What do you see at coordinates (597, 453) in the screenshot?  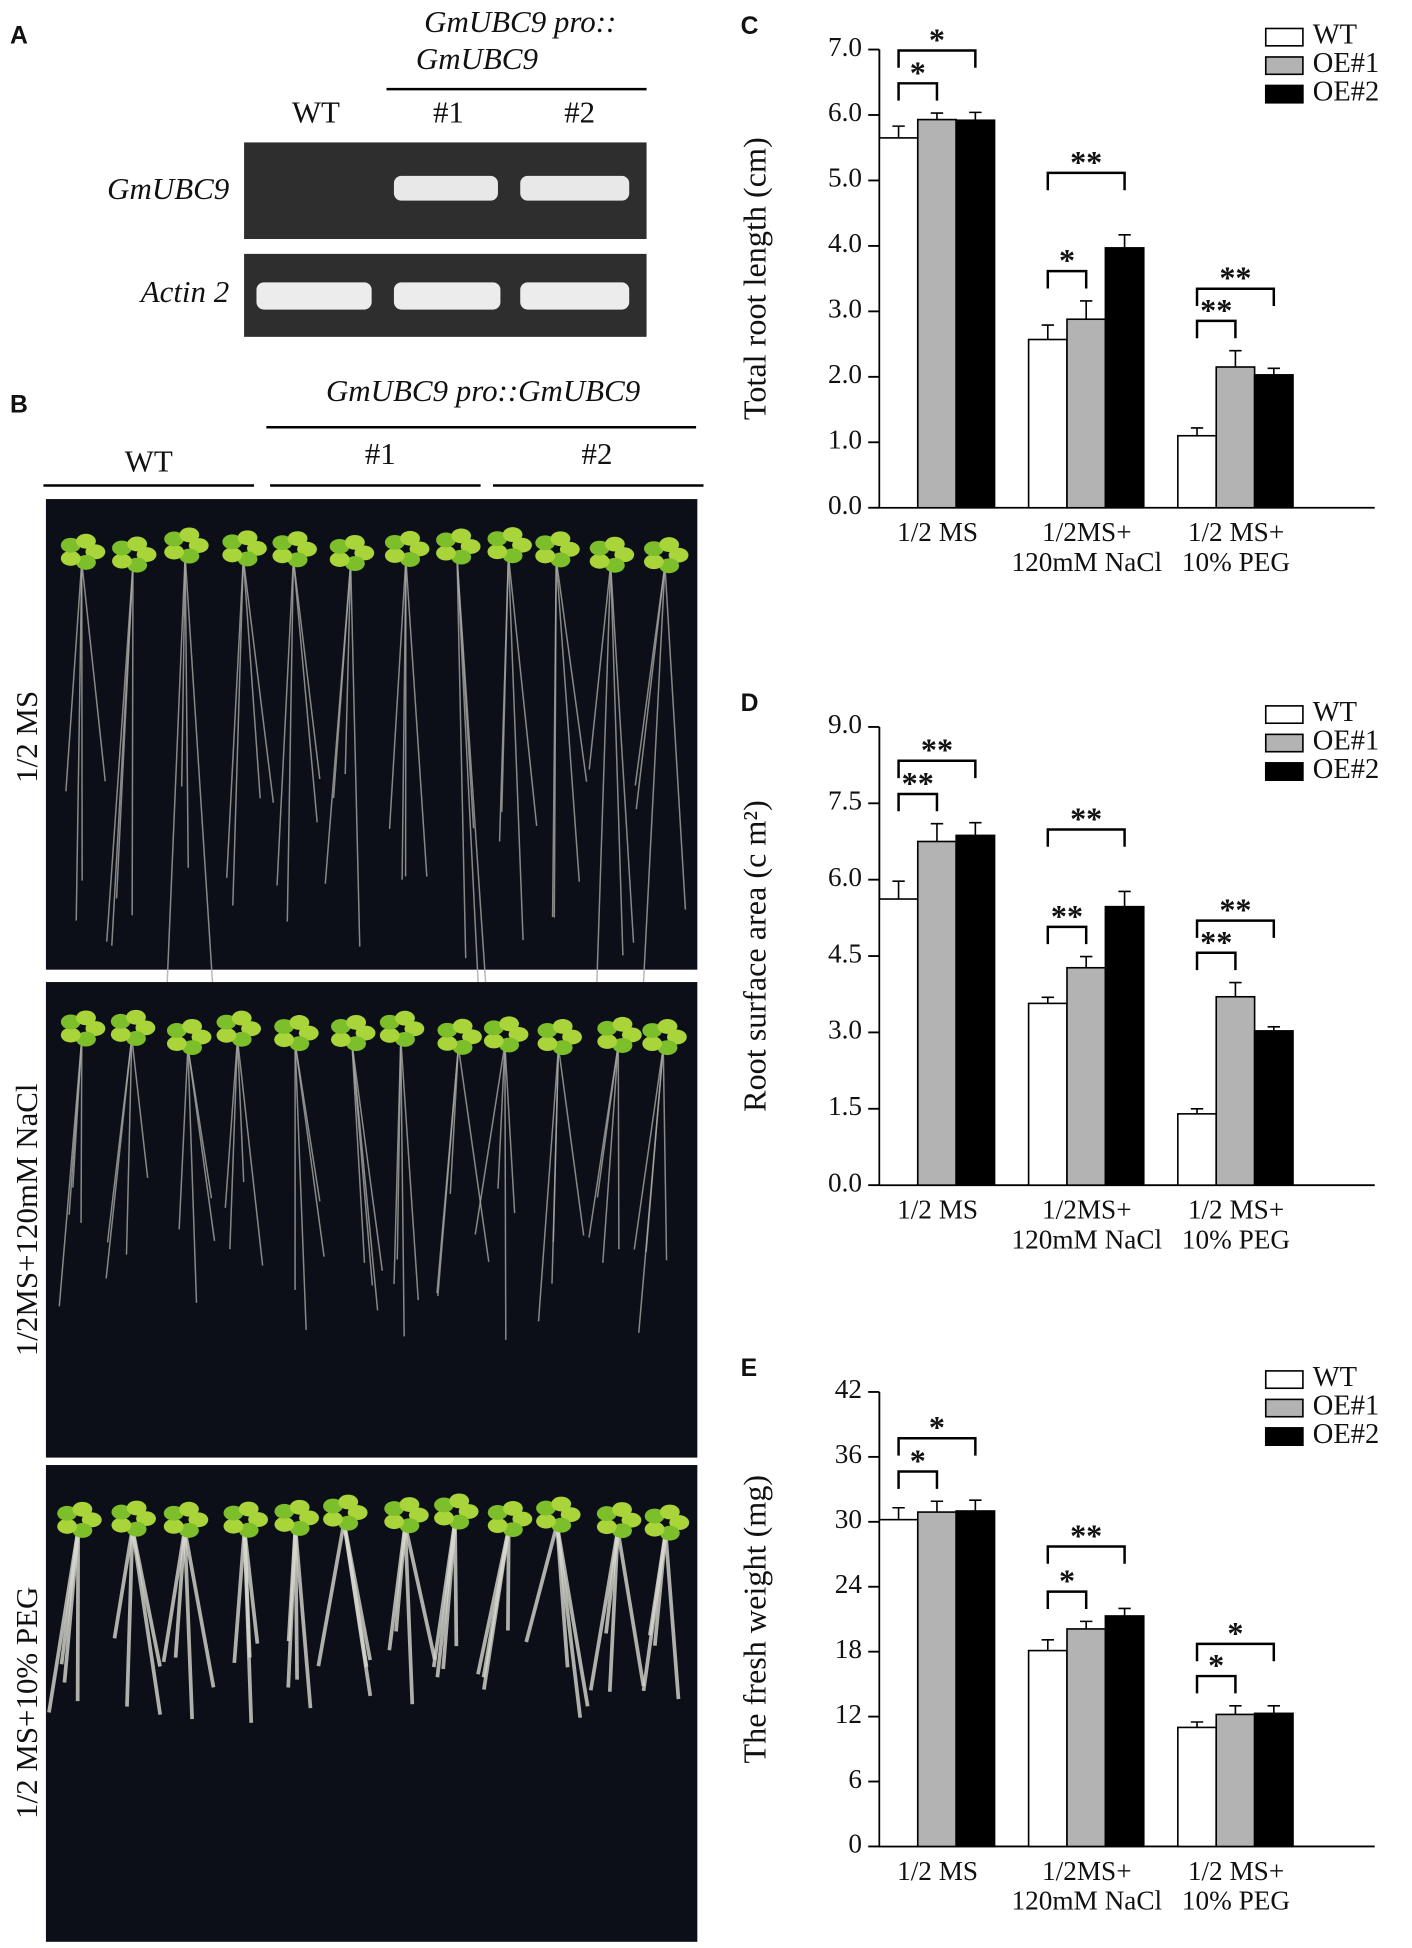 I see `line-label: #2` at bounding box center [597, 453].